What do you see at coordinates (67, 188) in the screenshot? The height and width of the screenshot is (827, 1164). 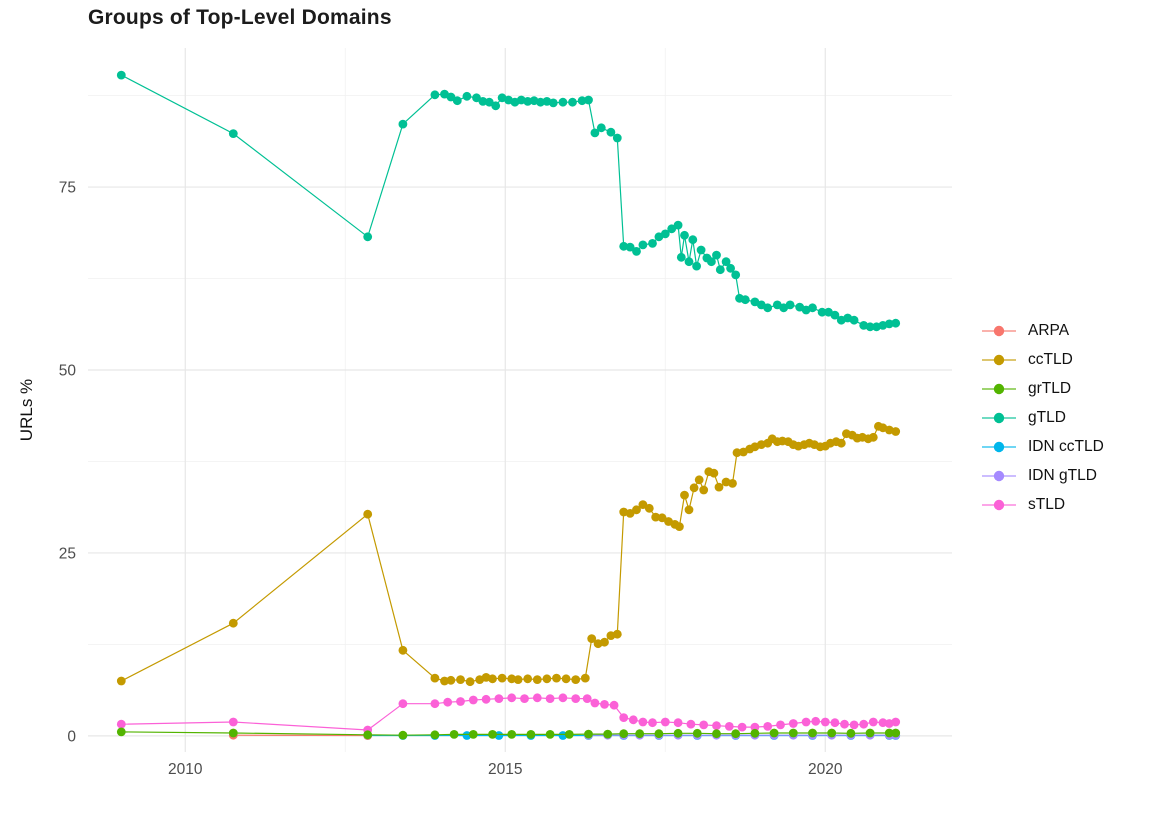 I see `y-tick-label: 75` at bounding box center [67, 188].